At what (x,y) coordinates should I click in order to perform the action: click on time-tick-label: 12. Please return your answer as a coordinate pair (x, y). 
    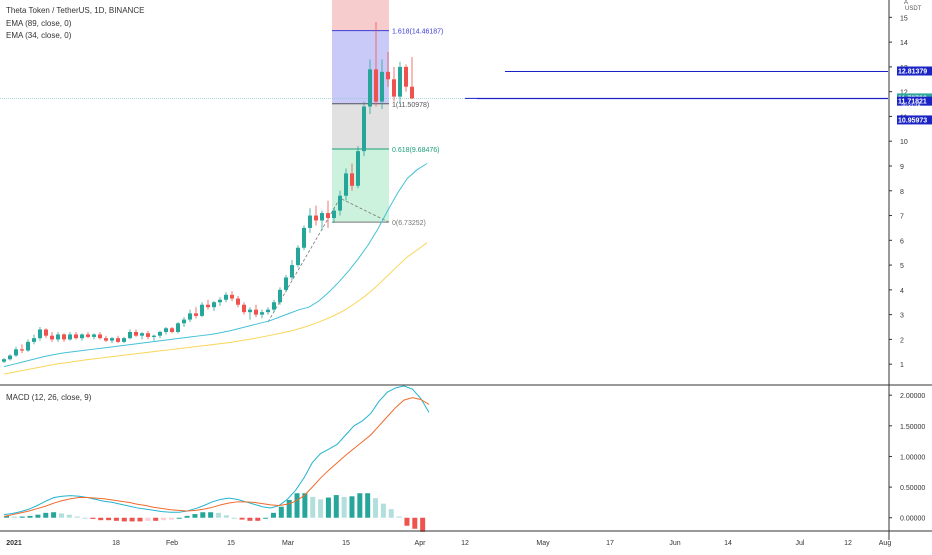
    Looking at the image, I should click on (465, 543).